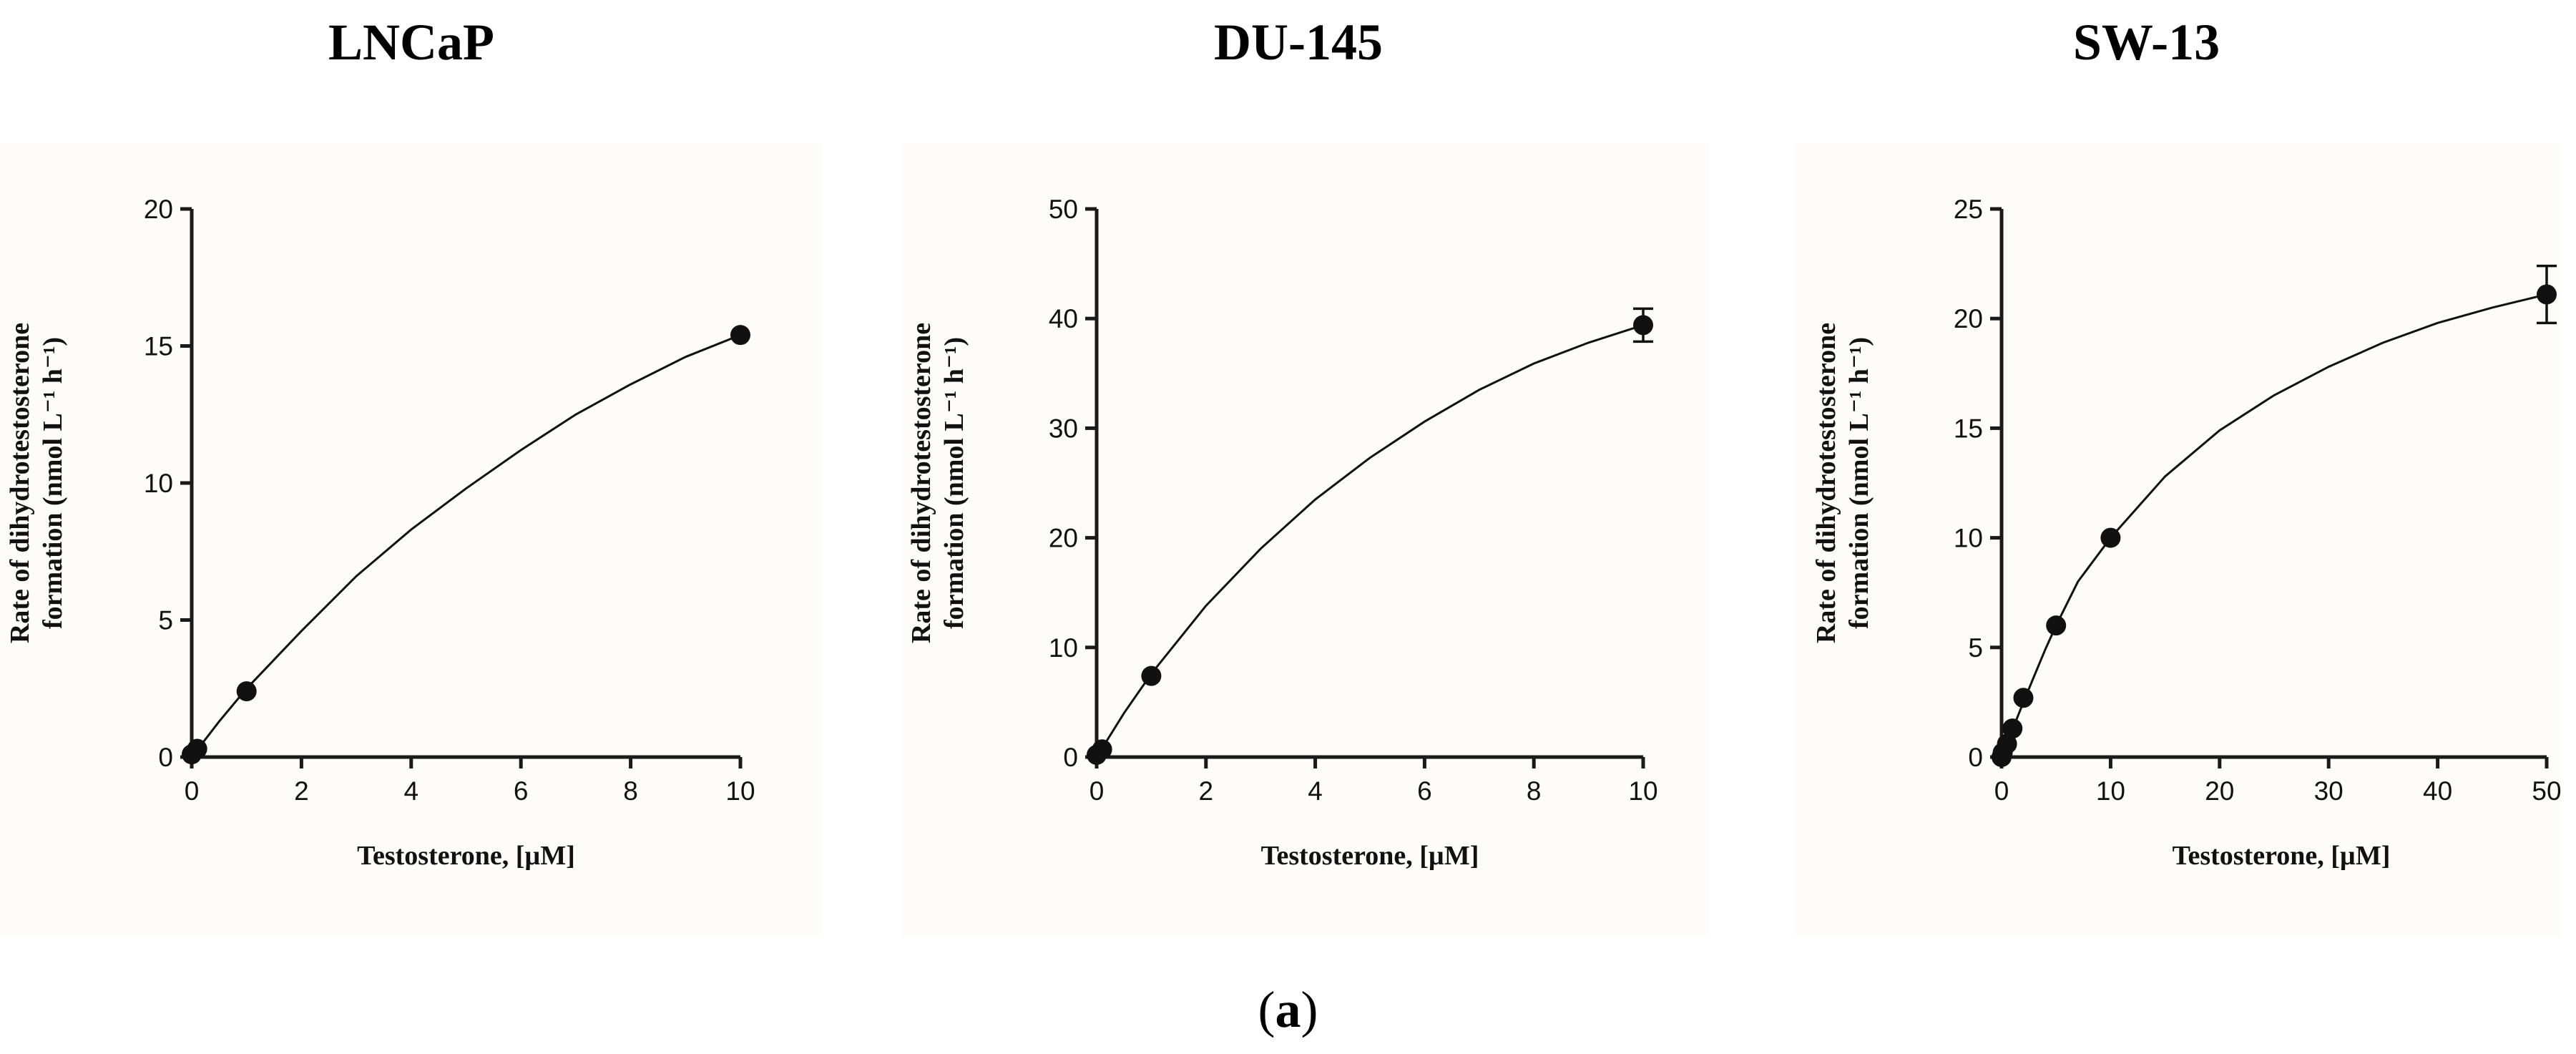  I want to click on figure-caption: (a), so click(1288, 1010).